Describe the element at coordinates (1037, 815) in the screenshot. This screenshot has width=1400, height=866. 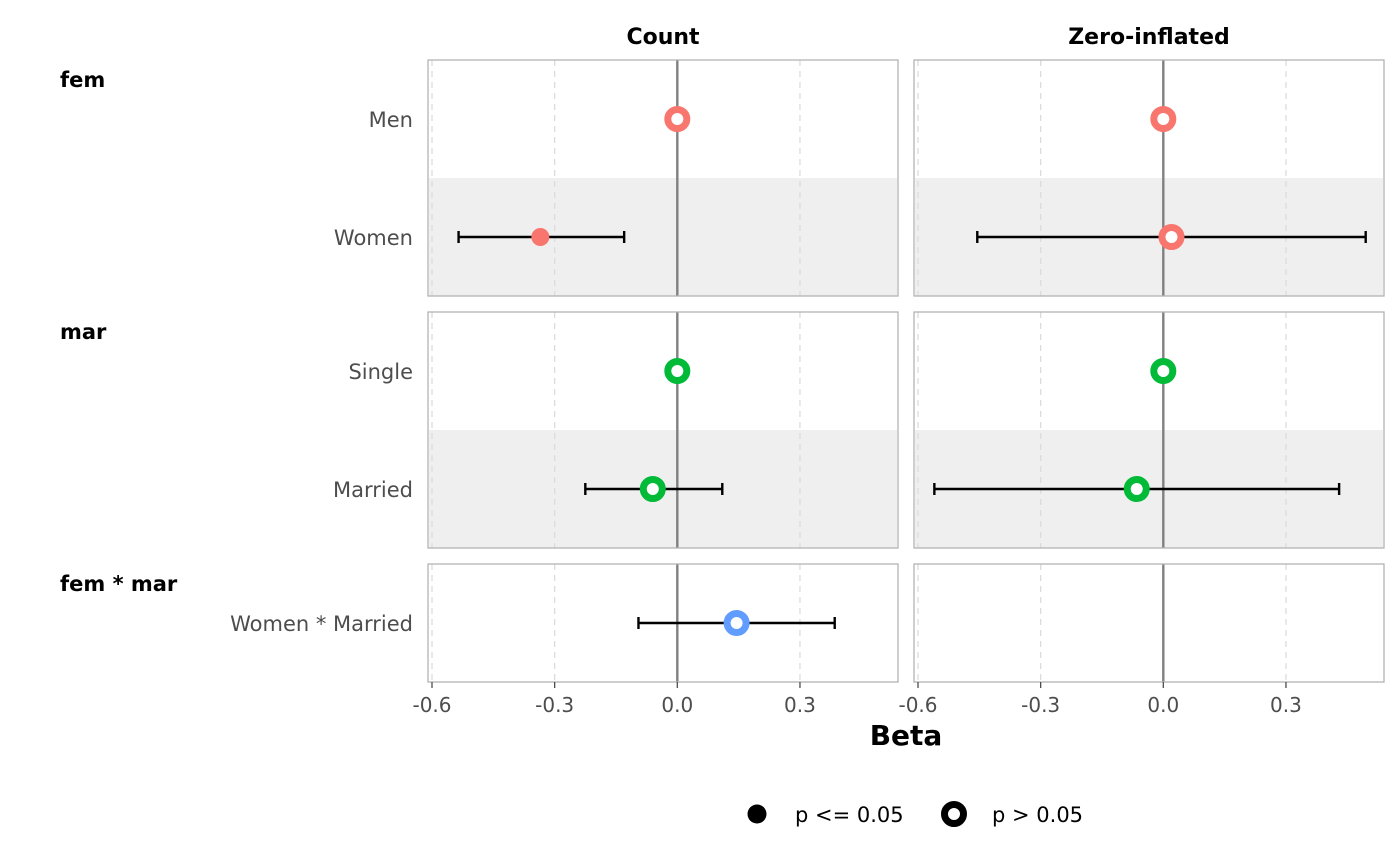
I see `legend-label-1: p > 0.05` at that location.